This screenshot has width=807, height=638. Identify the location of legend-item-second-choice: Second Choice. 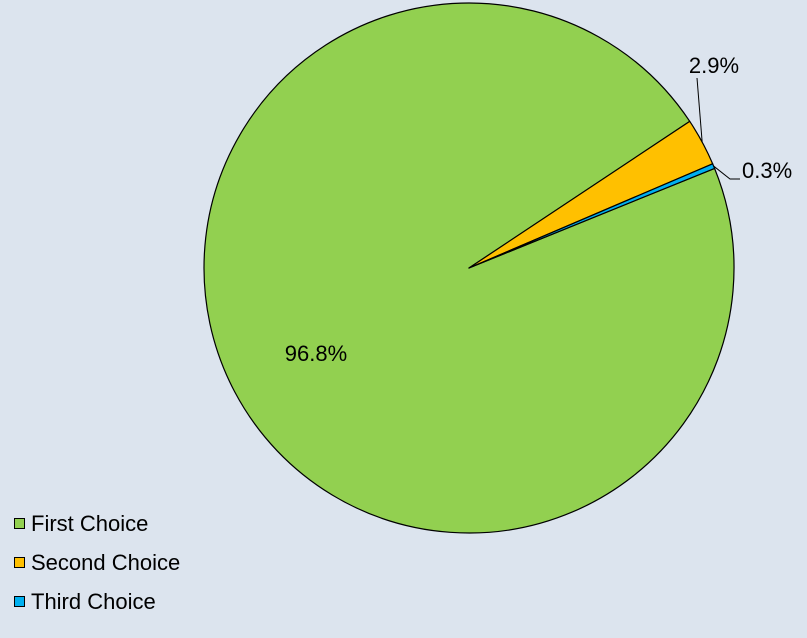
(97, 562).